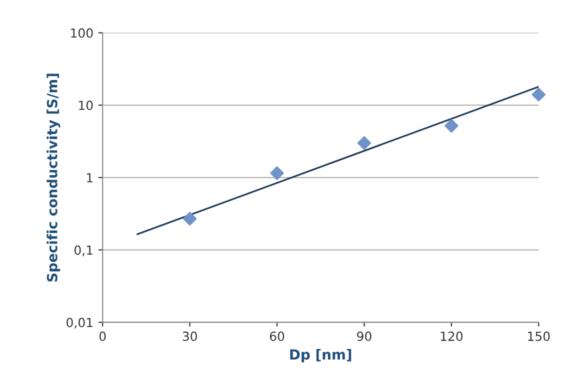 The image size is (570, 386). What do you see at coordinates (451, 337) in the screenshot?
I see `x-tick-label: 120` at bounding box center [451, 337].